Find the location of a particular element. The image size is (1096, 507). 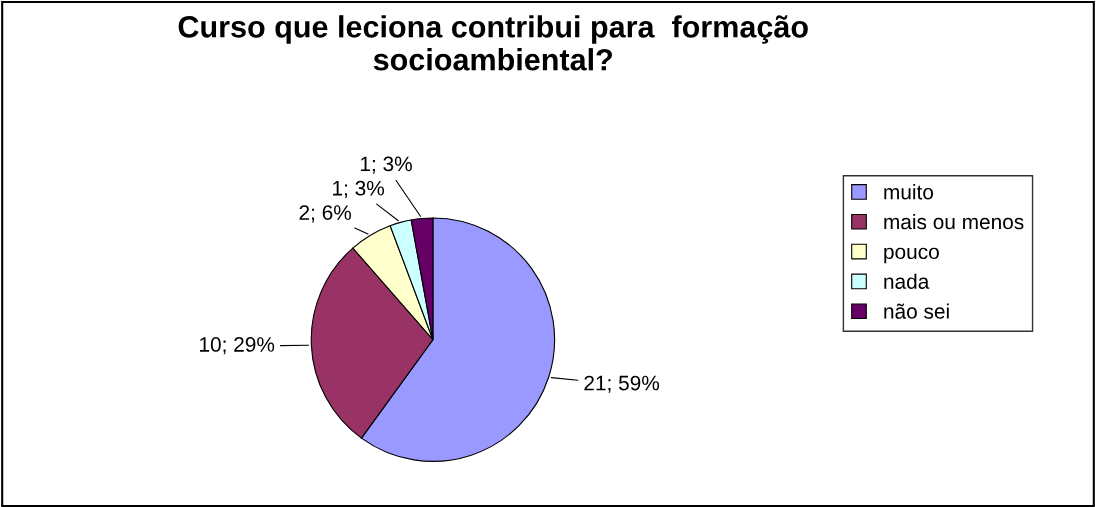

legend-label: mais ou menos is located at coordinates (954, 221).